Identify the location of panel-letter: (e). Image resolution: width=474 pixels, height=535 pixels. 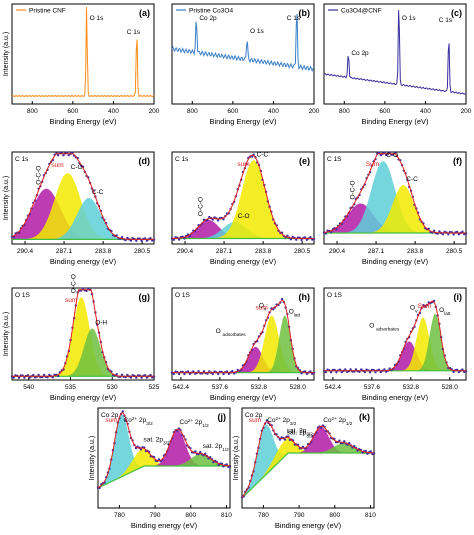
(304, 161).